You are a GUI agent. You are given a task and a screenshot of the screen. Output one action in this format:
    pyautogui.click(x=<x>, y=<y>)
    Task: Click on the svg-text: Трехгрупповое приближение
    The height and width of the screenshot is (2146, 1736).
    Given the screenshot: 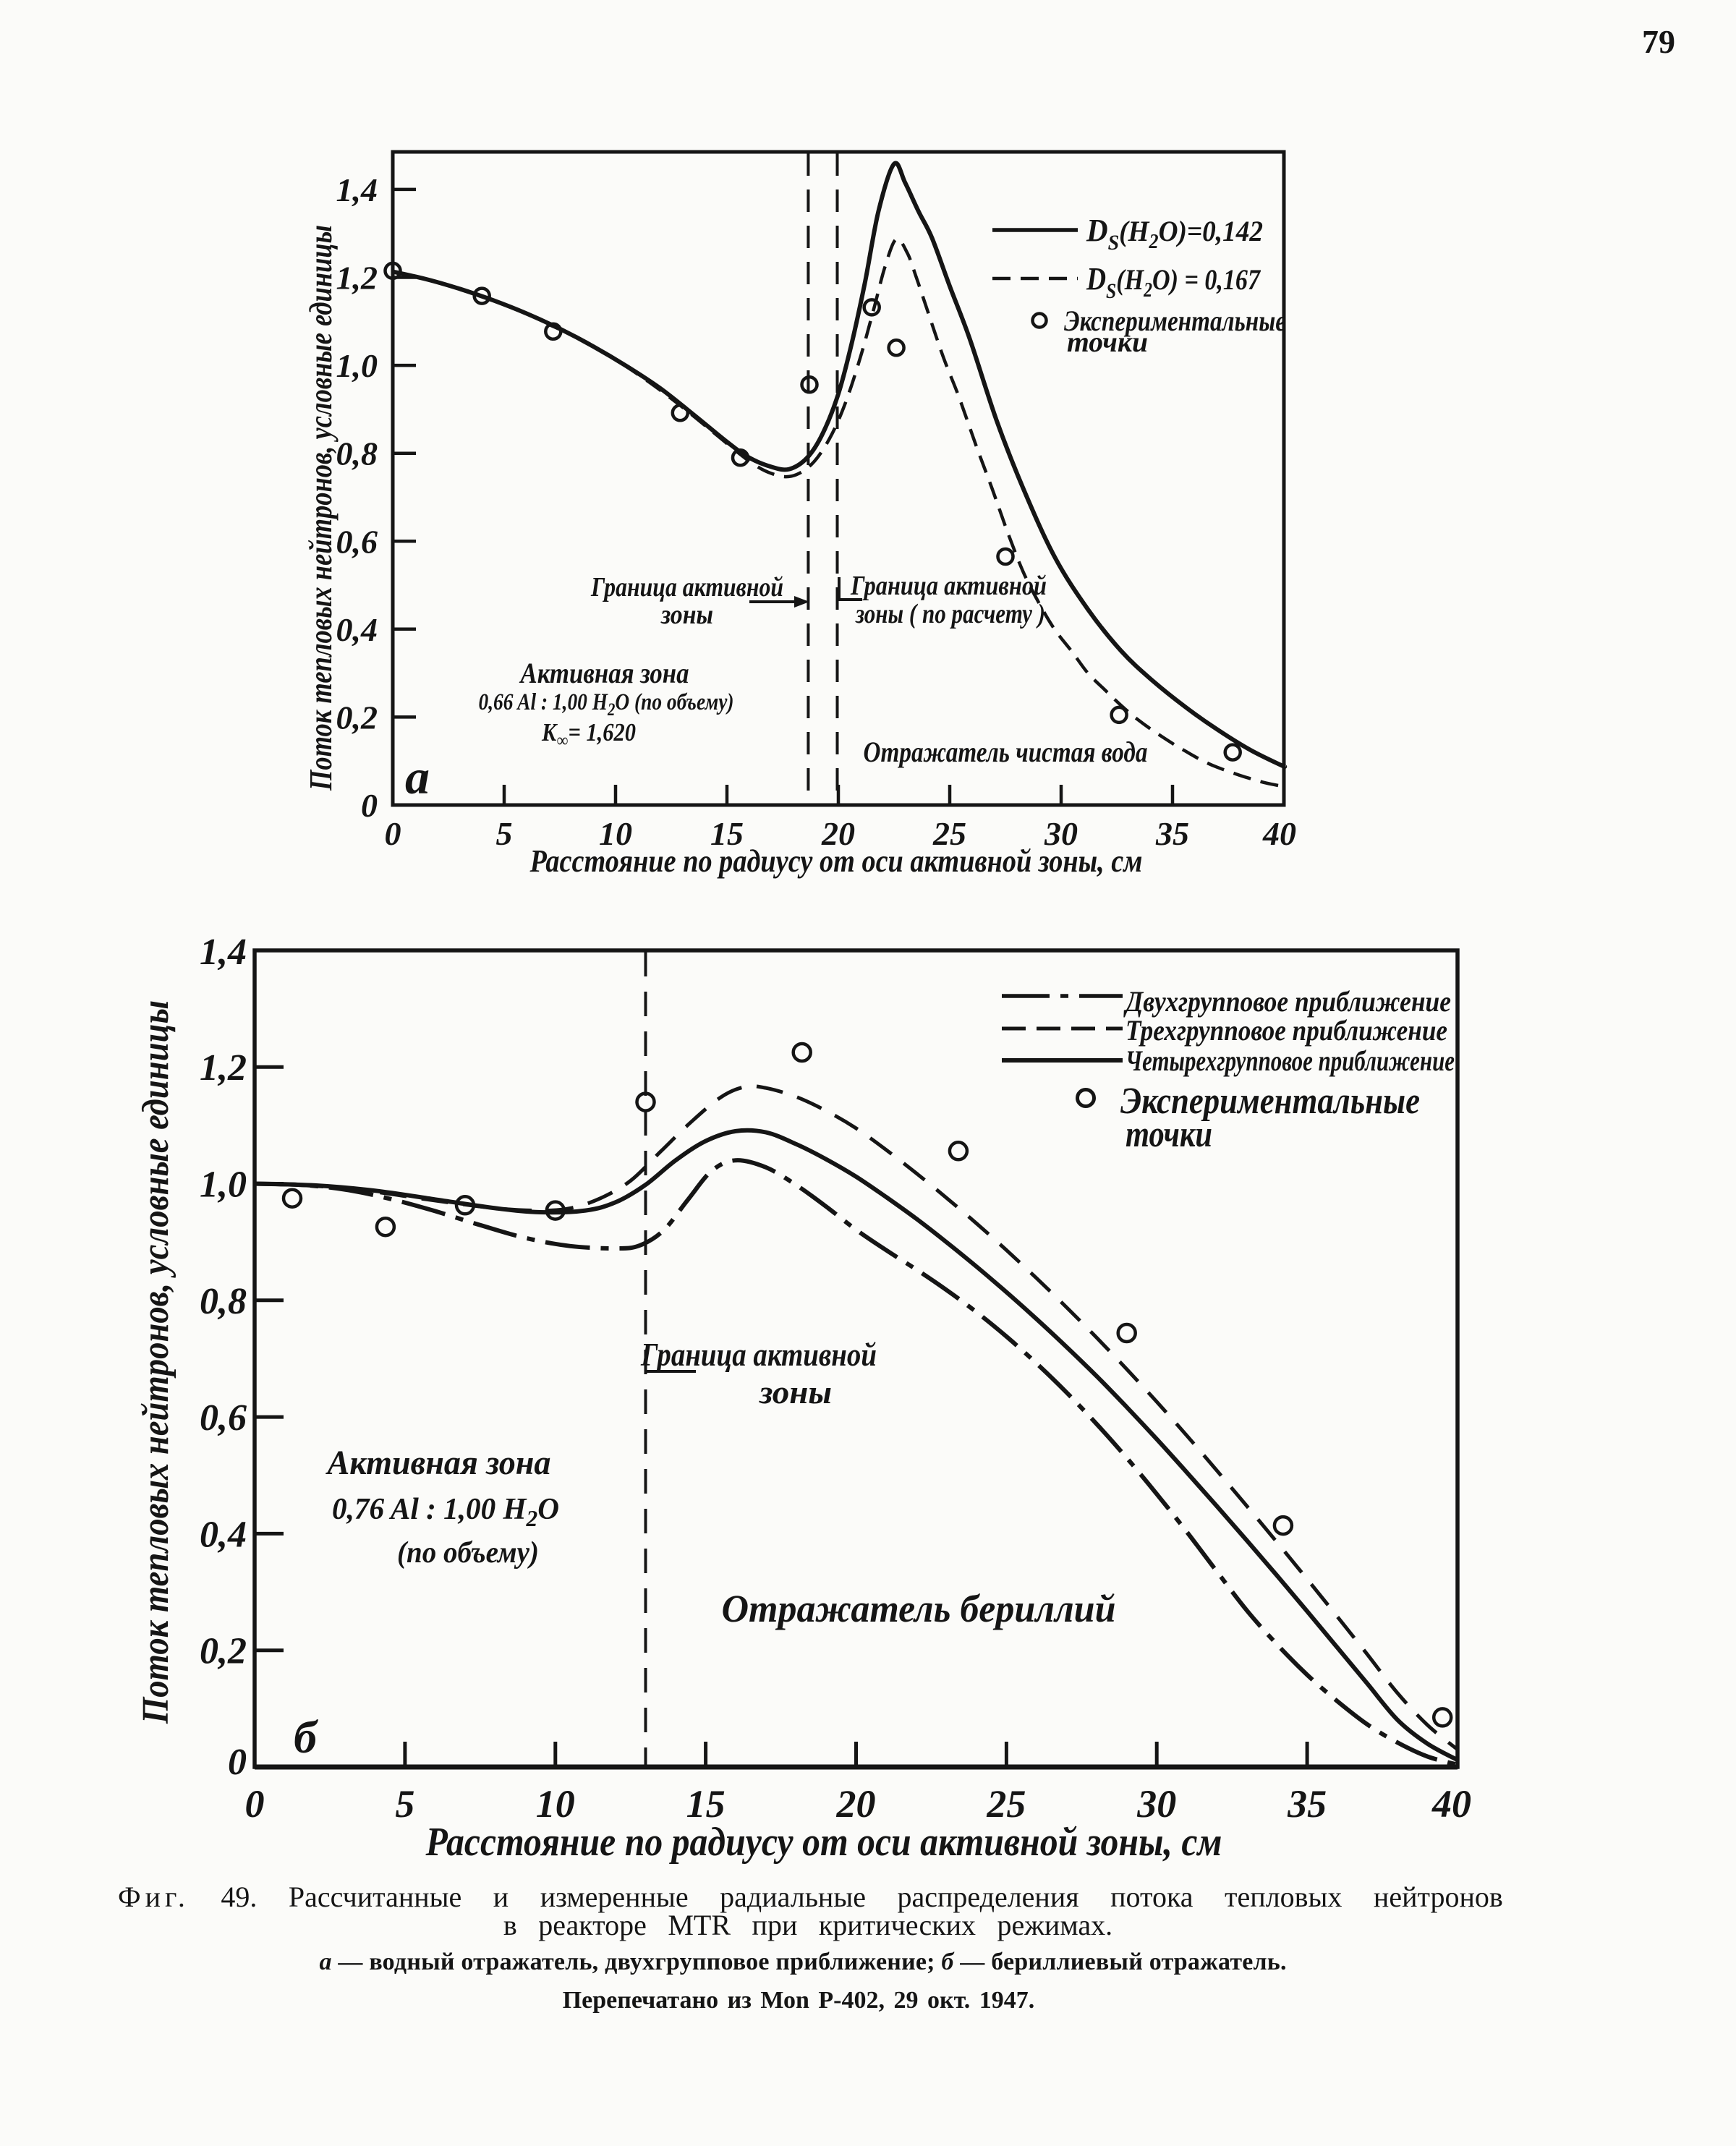 What is the action you would take?
    pyautogui.click(x=1287, y=1030)
    